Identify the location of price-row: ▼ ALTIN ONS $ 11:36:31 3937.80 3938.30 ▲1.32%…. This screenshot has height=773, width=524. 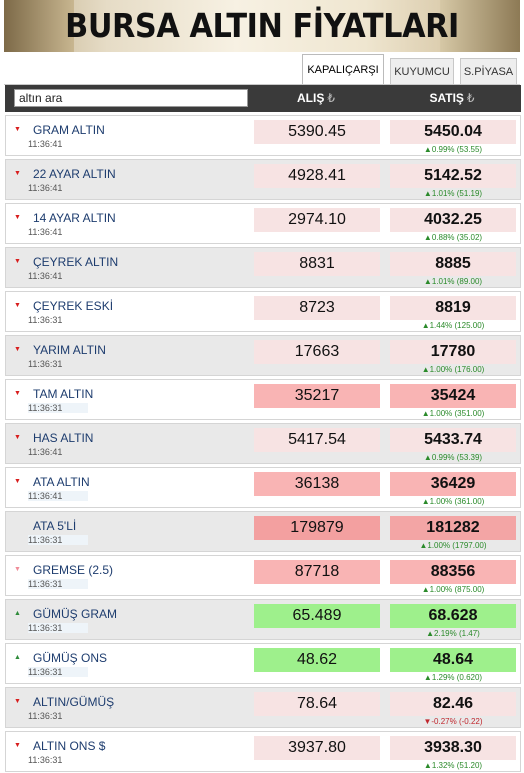
(263, 751).